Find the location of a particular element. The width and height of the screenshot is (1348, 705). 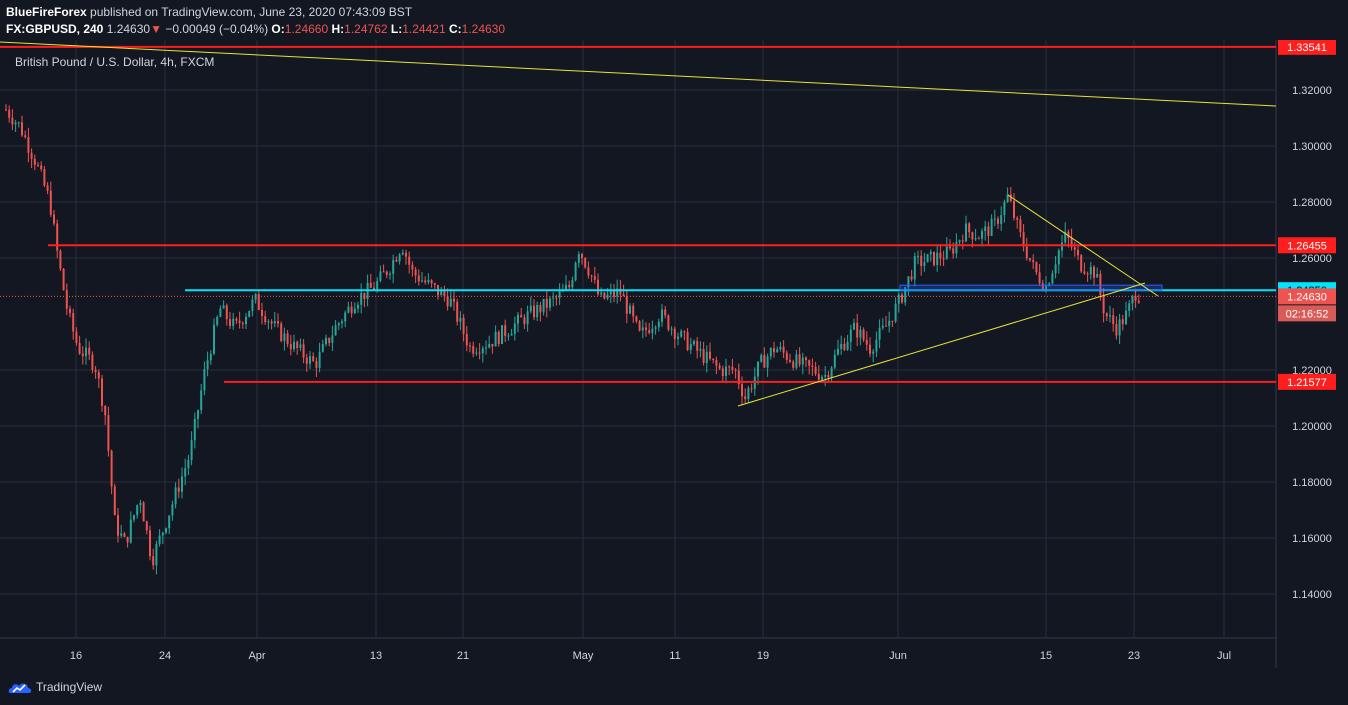

falling-trendline is located at coordinates (1083, 245).